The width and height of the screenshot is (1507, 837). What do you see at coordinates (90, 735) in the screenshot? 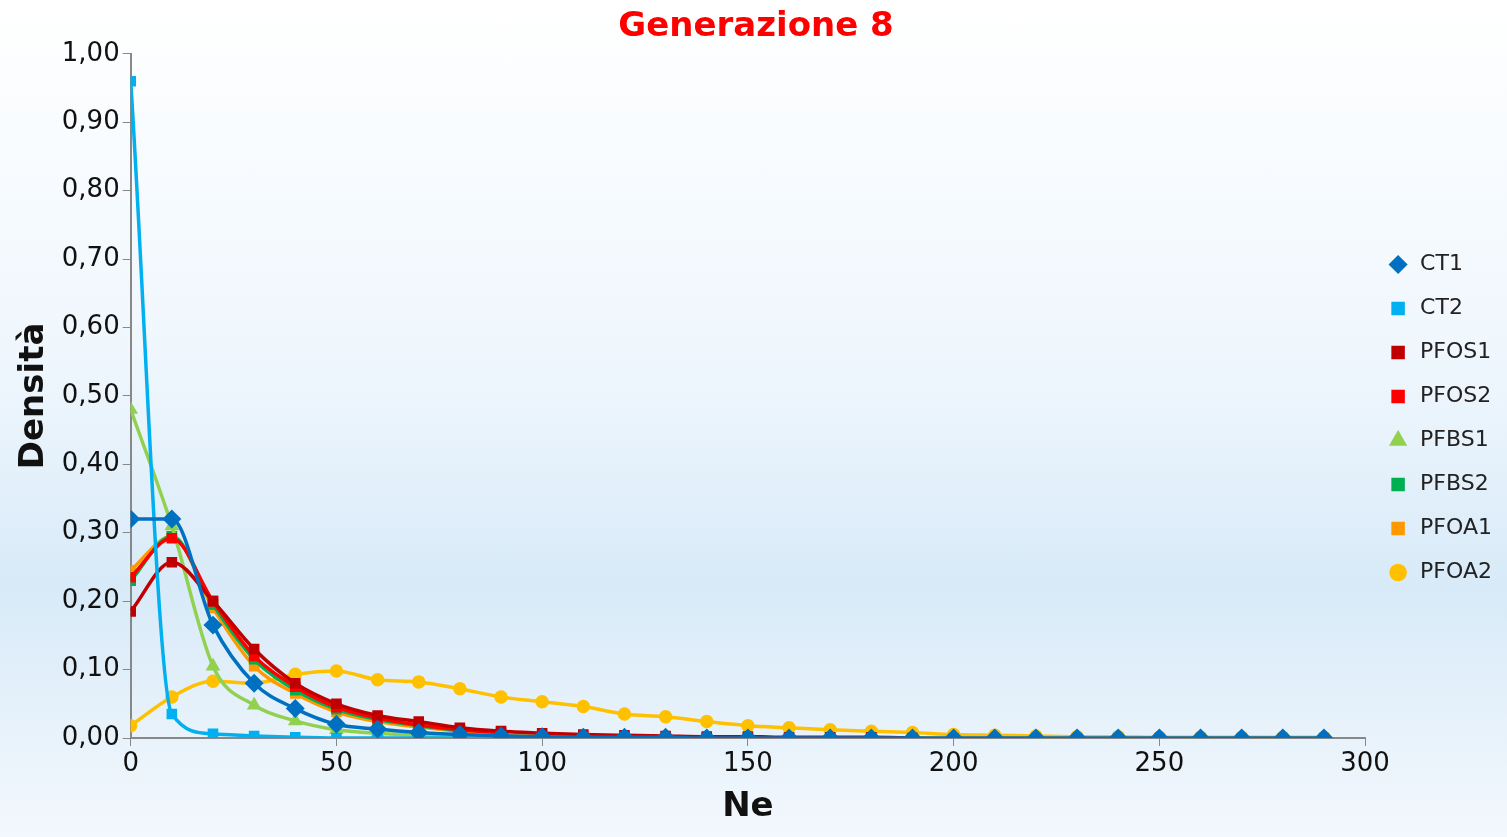
I see `y-tick-label: 0,00` at bounding box center [90, 735].